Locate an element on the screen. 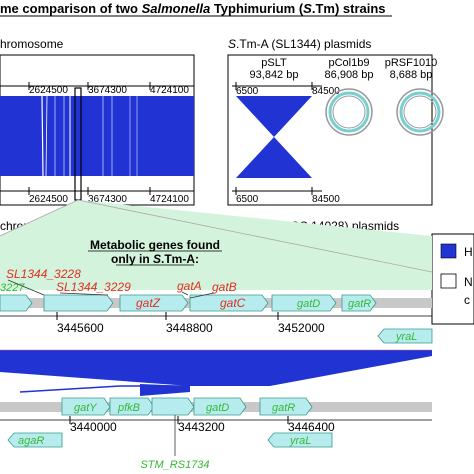 This screenshot has width=474, height=474. label-gatZ: gatZ is located at coordinates (148, 303).